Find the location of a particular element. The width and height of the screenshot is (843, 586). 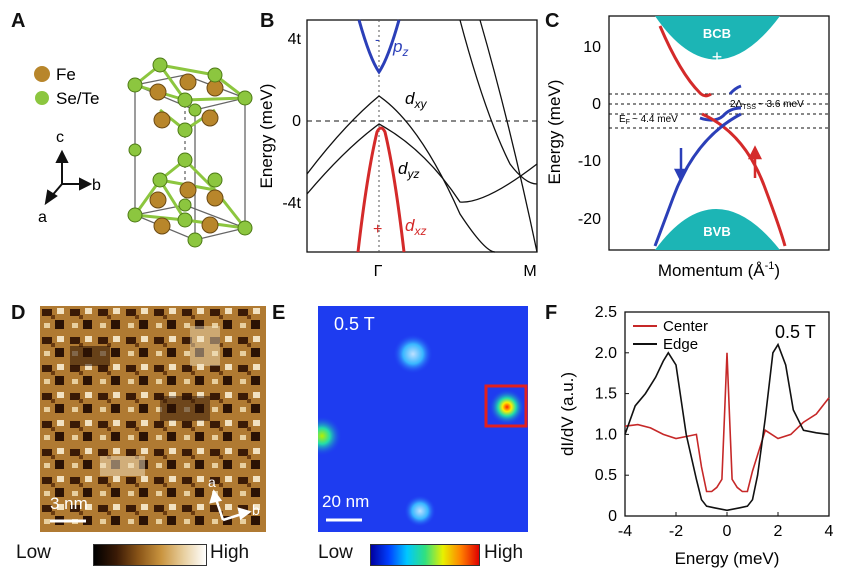

spectra-field-label: 0.5 T is located at coordinates (795, 332).